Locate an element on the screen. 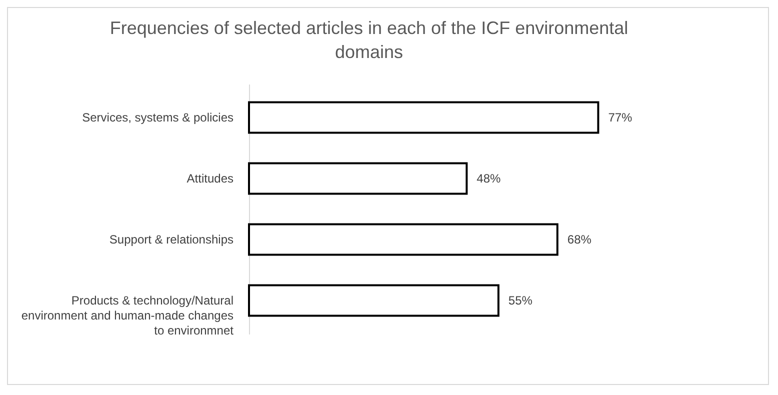 This screenshot has width=778, height=395. data-label: 68% is located at coordinates (579, 239).